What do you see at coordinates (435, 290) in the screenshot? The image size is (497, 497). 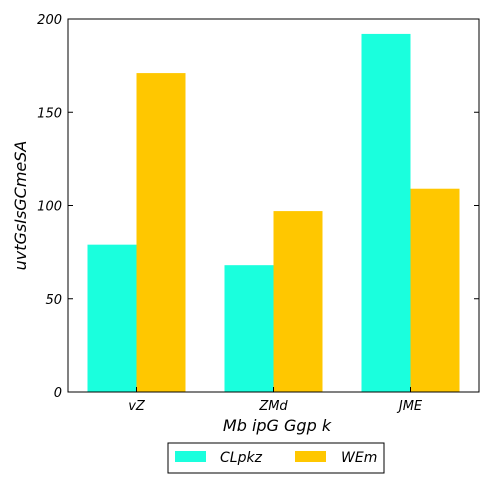 I see `bar-wem-jme` at bounding box center [435, 290].